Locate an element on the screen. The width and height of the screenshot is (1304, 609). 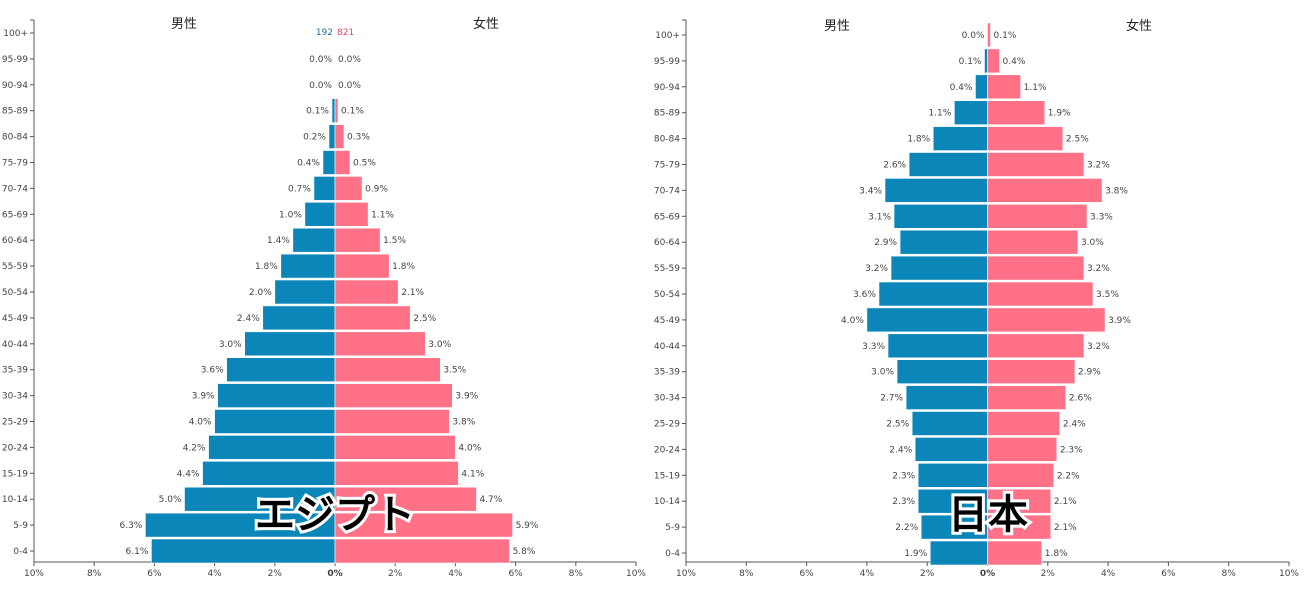
male-value-label: 3.0% is located at coordinates (882, 373).